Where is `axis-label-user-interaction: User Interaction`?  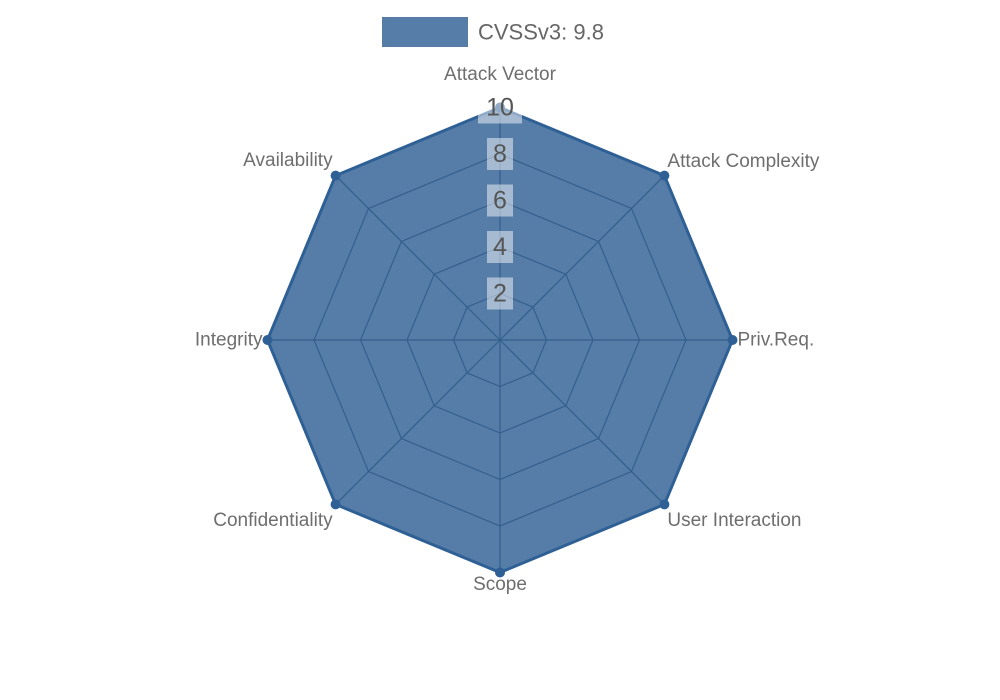 axis-label-user-interaction: User Interaction is located at coordinates (734, 520).